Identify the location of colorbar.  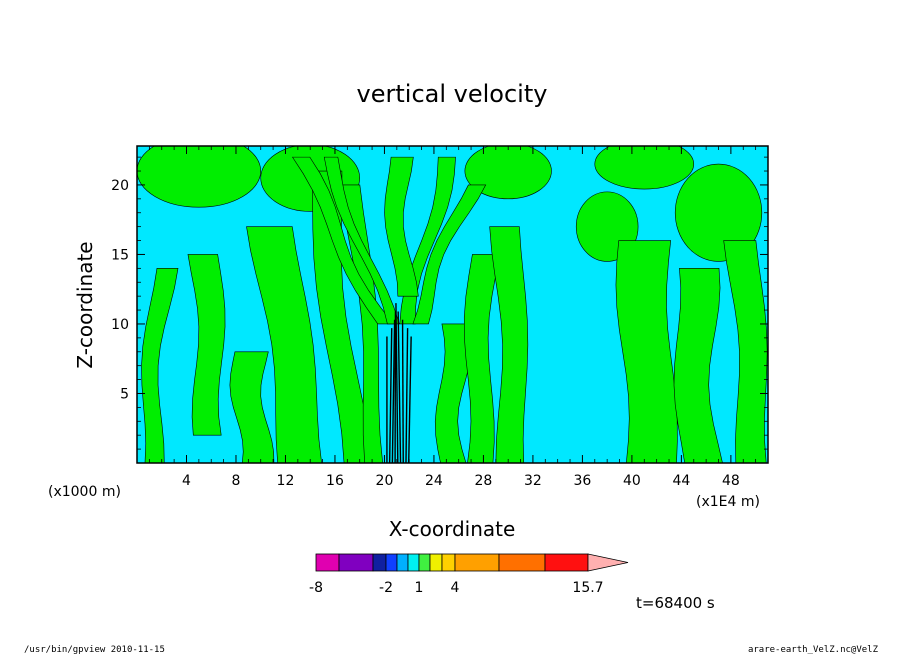
(472, 562).